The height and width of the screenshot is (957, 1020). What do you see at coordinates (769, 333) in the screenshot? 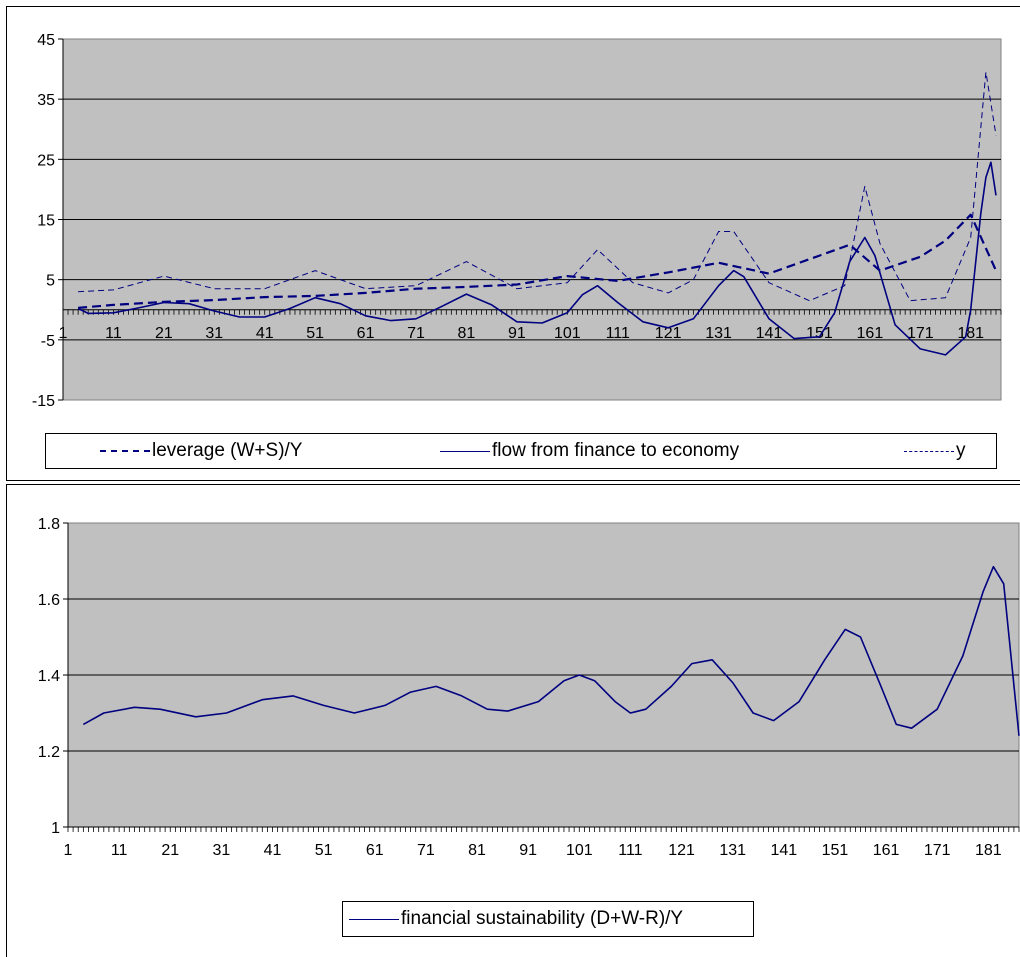
I see `chart-1-x-tick-label: 141` at bounding box center [769, 333].